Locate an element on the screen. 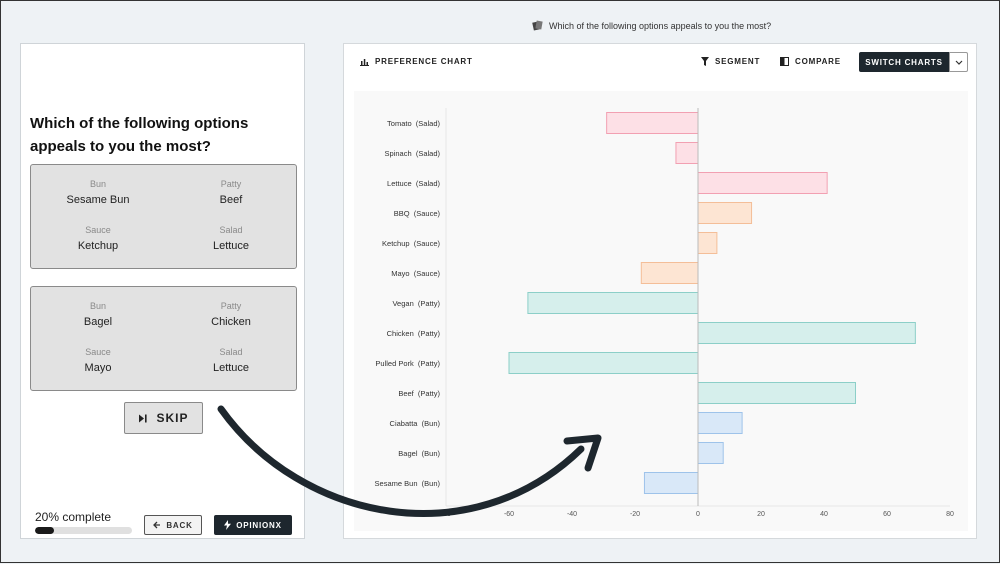 The width and height of the screenshot is (1000, 564). option-attribute: Patty Chicken is located at coordinates (231, 314).